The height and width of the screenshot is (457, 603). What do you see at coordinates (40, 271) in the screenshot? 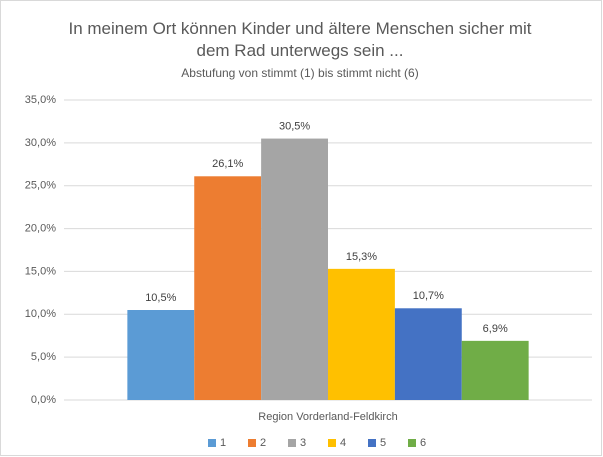
I see `y-tick-label: 15,0%` at bounding box center [40, 271].